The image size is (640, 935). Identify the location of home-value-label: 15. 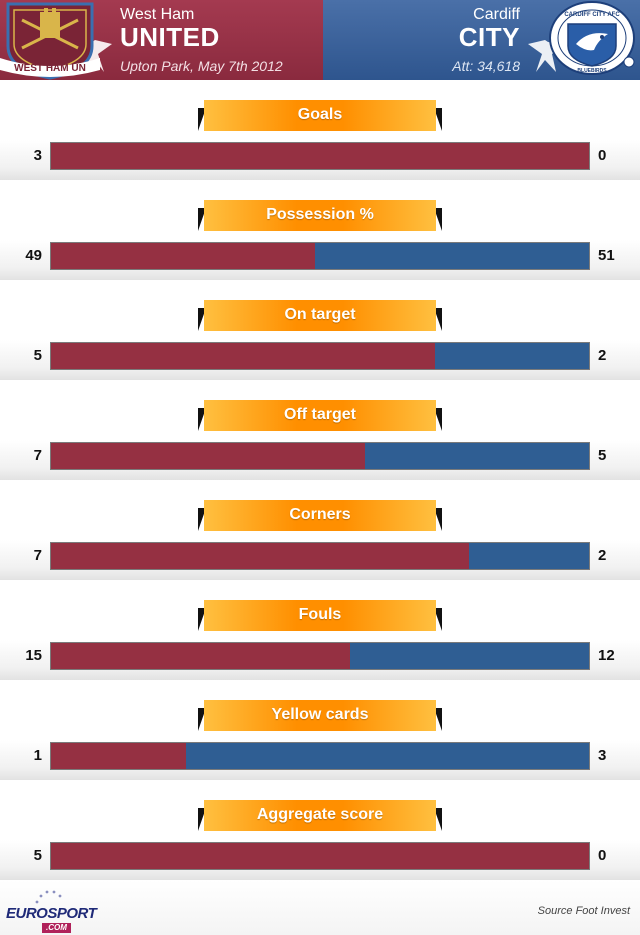
(33, 655).